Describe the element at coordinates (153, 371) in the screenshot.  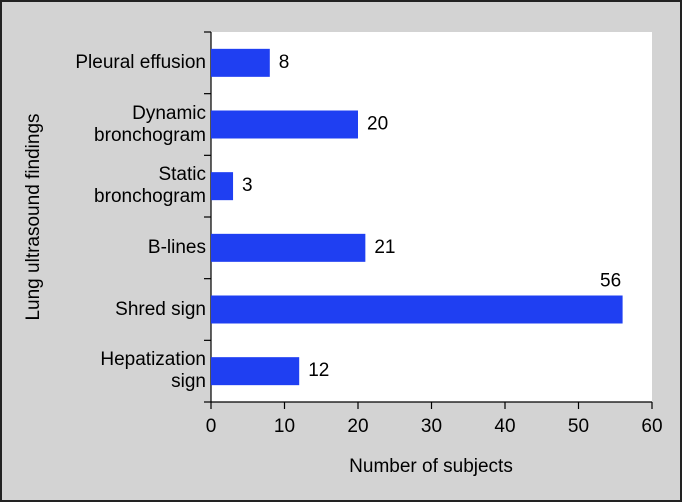
I see `y-tick-label: Hepatization sign` at that location.